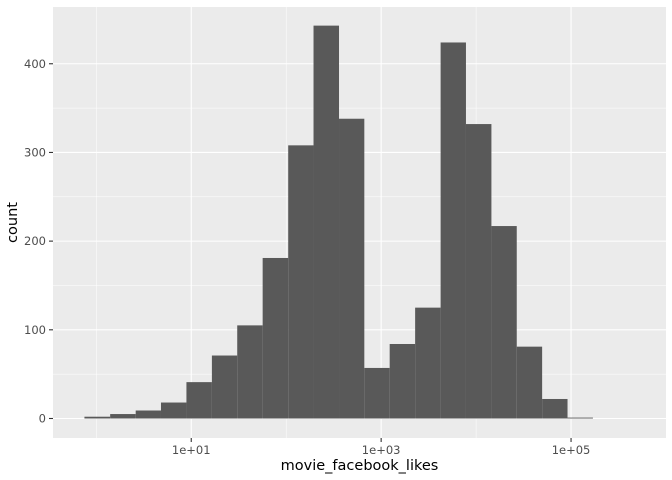 Image resolution: width=672 pixels, height=480 pixels. What do you see at coordinates (571, 450) in the screenshot?
I see `x-tick-label: 1e+05` at bounding box center [571, 450].